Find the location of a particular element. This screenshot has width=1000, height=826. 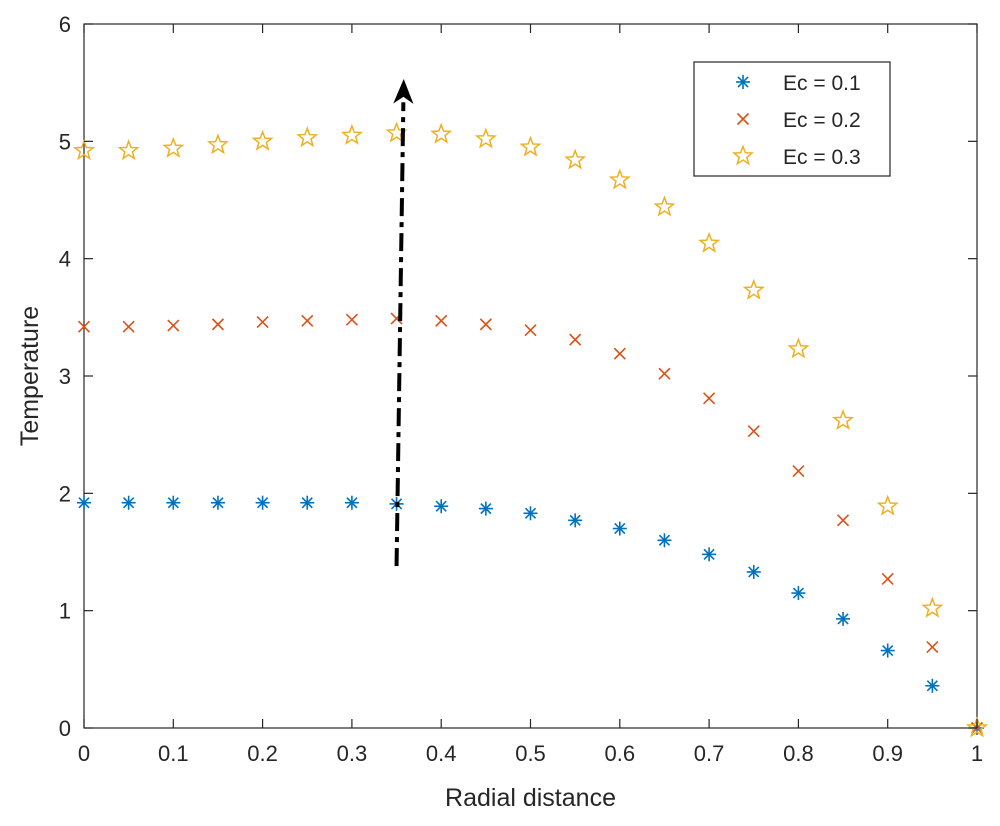

legend-item: Ec = 0.3 is located at coordinates (796, 156).